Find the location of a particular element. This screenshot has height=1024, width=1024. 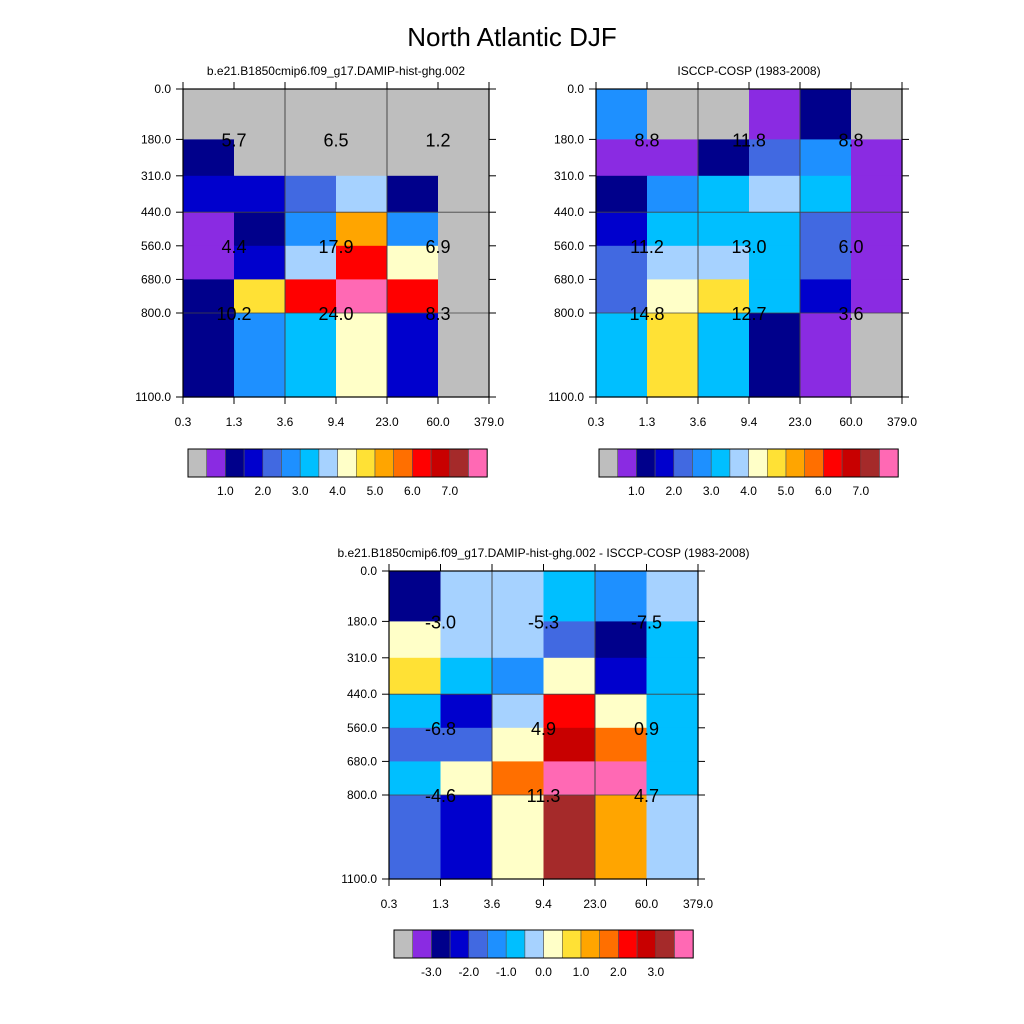

box-value-label: 13.0 is located at coordinates (748, 247).